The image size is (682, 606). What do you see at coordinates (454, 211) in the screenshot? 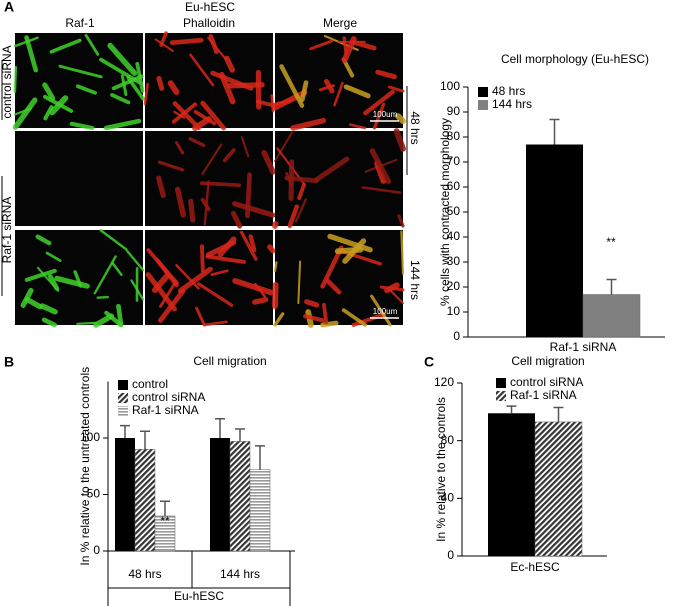
I see `y-tick-label: 50` at bounding box center [454, 211].